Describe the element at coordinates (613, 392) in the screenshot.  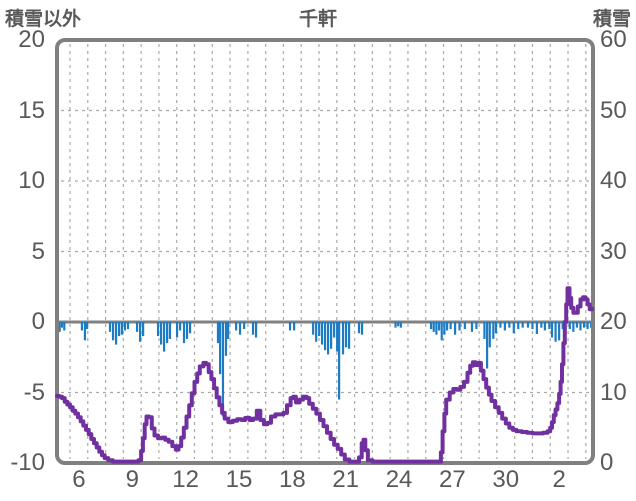
I see `right-axis-tick: 10` at that location.